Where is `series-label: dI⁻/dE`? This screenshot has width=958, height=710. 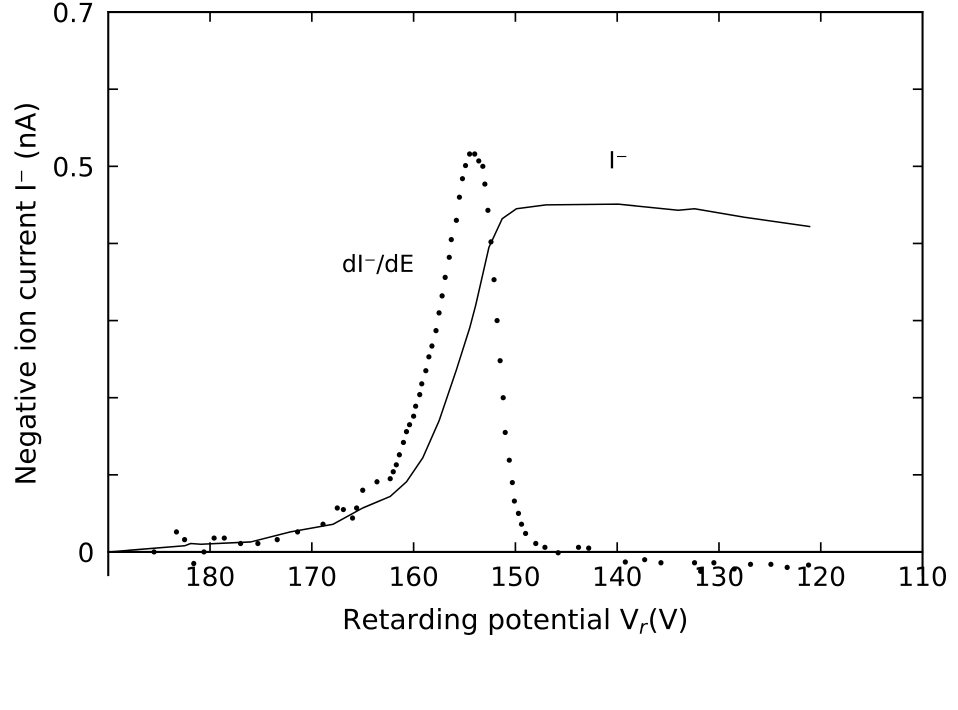 series-label: dI⁻/dE is located at coordinates (378, 264).